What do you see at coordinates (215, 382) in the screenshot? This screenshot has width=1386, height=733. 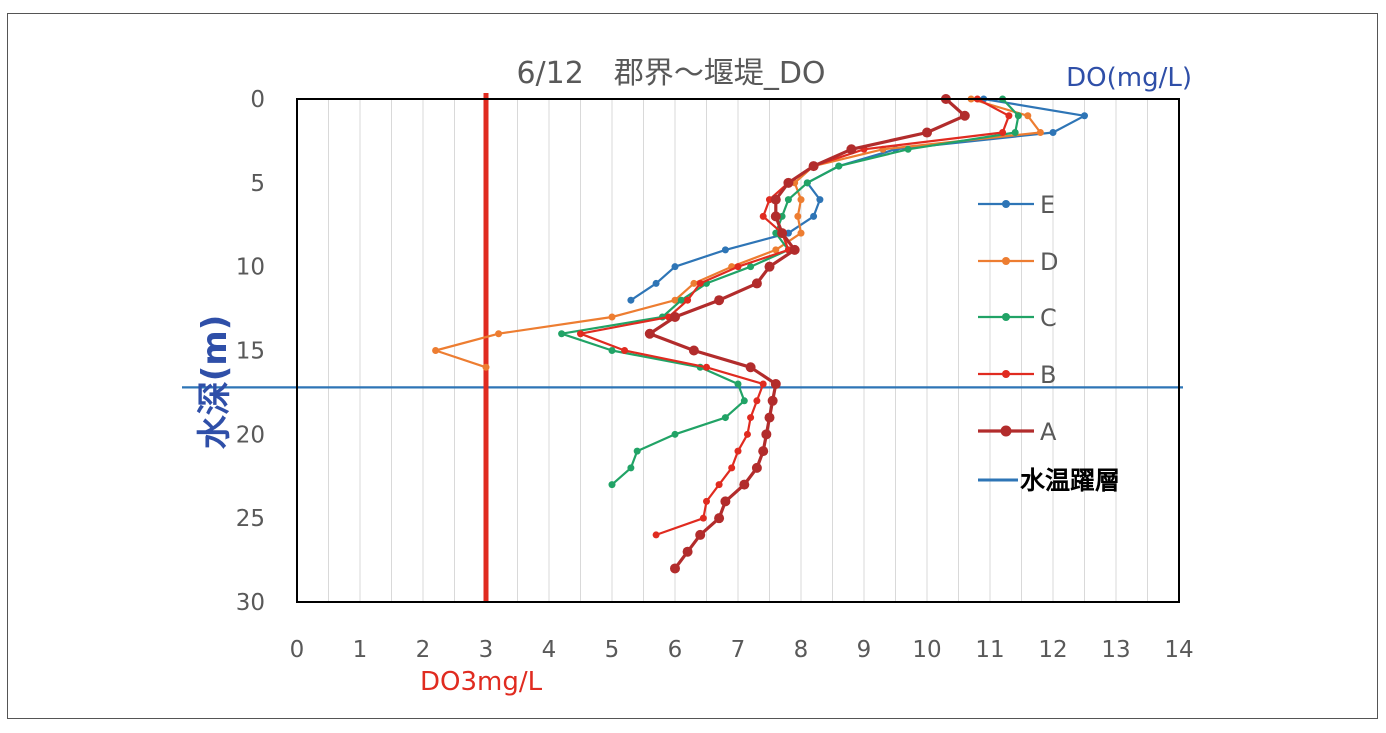 I see `y-axis-label: 水深(m)` at bounding box center [215, 382].